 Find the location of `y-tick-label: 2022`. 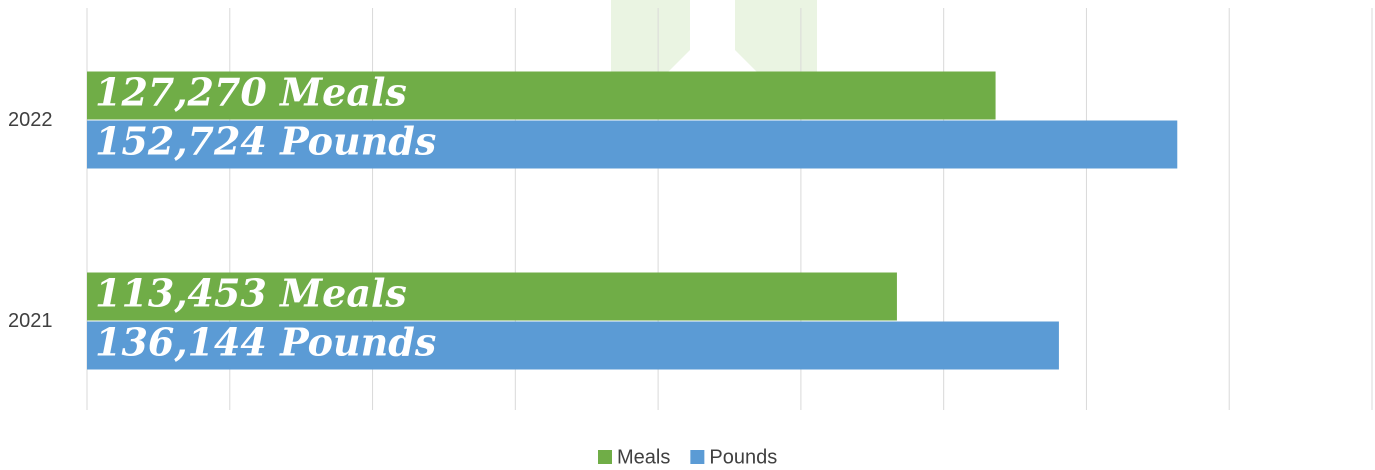

y-tick-label: 2022 is located at coordinates (30, 120).